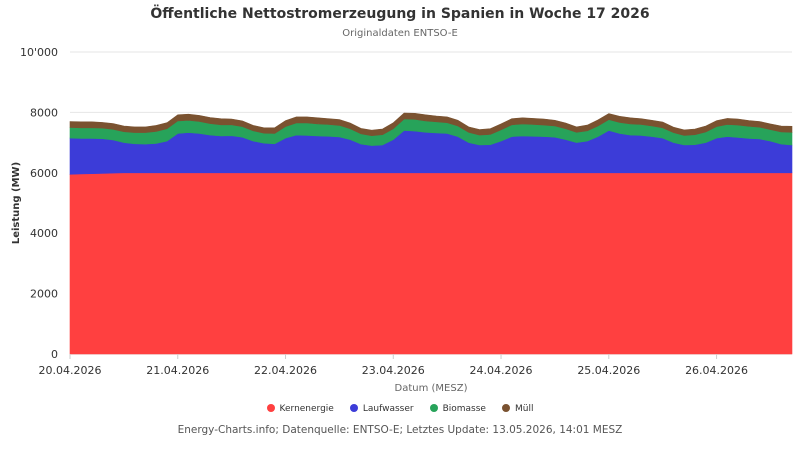  Describe the element at coordinates (44, 294) in the screenshot. I see `y-tick-label: 2000` at that location.